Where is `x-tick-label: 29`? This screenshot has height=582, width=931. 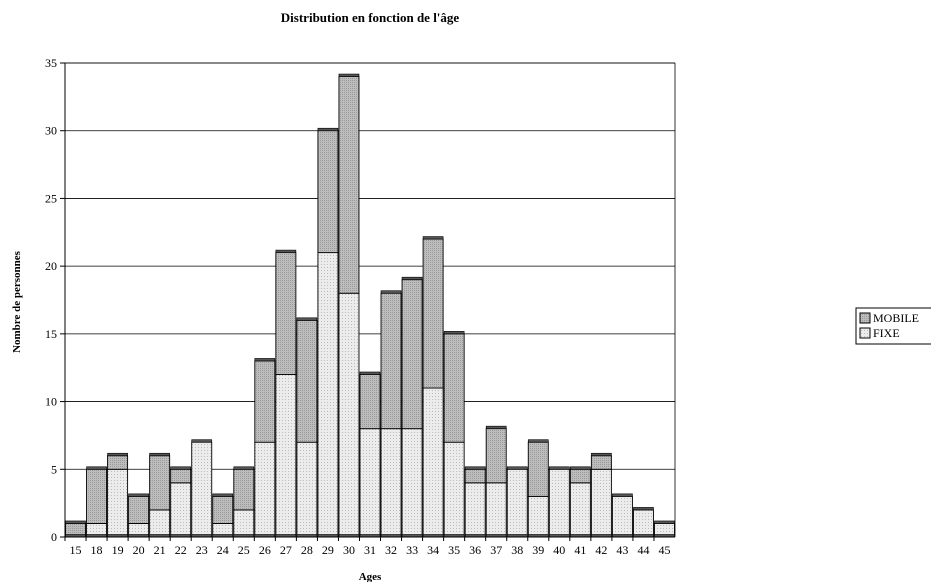 x-tick-label: 29 is located at coordinates (328, 550).